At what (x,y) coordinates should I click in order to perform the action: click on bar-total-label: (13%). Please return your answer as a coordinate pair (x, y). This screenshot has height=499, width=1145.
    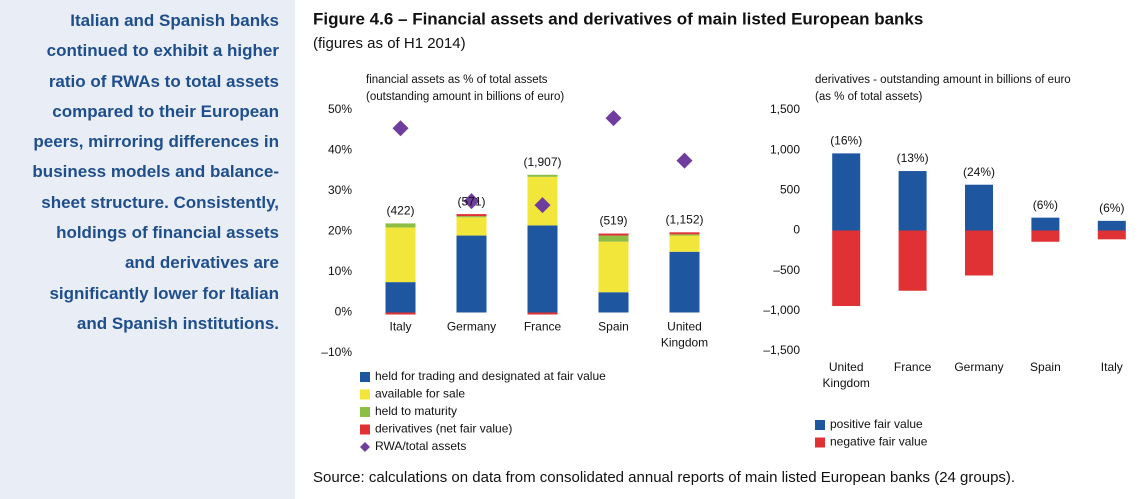
    Looking at the image, I should click on (913, 158).